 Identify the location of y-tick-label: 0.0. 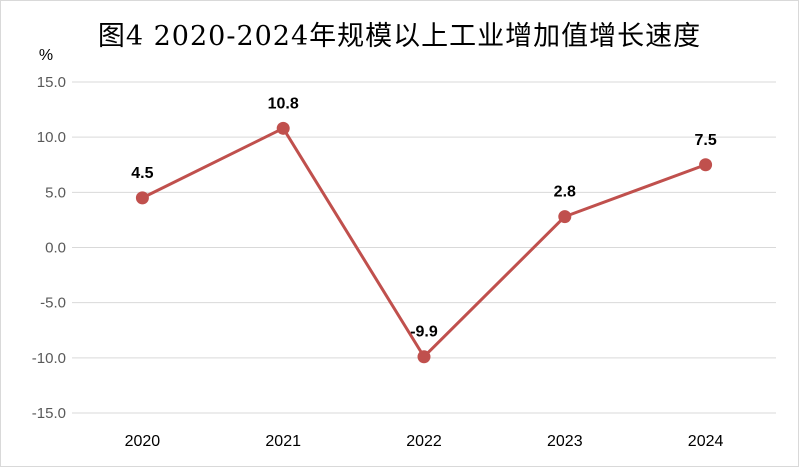
(55, 248).